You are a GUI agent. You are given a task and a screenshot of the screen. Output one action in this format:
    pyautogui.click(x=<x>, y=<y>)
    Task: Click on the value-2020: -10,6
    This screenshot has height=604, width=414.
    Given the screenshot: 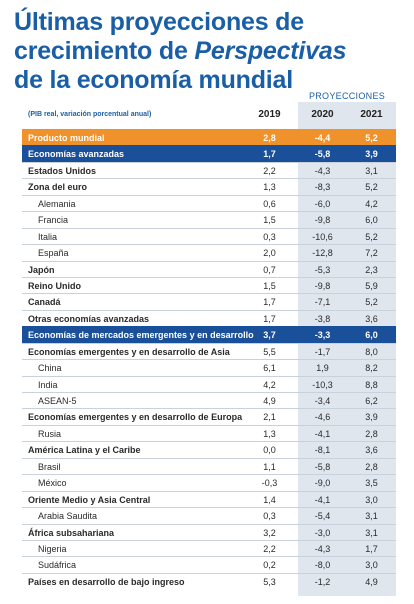 What is the action you would take?
    pyautogui.click(x=322, y=236)
    